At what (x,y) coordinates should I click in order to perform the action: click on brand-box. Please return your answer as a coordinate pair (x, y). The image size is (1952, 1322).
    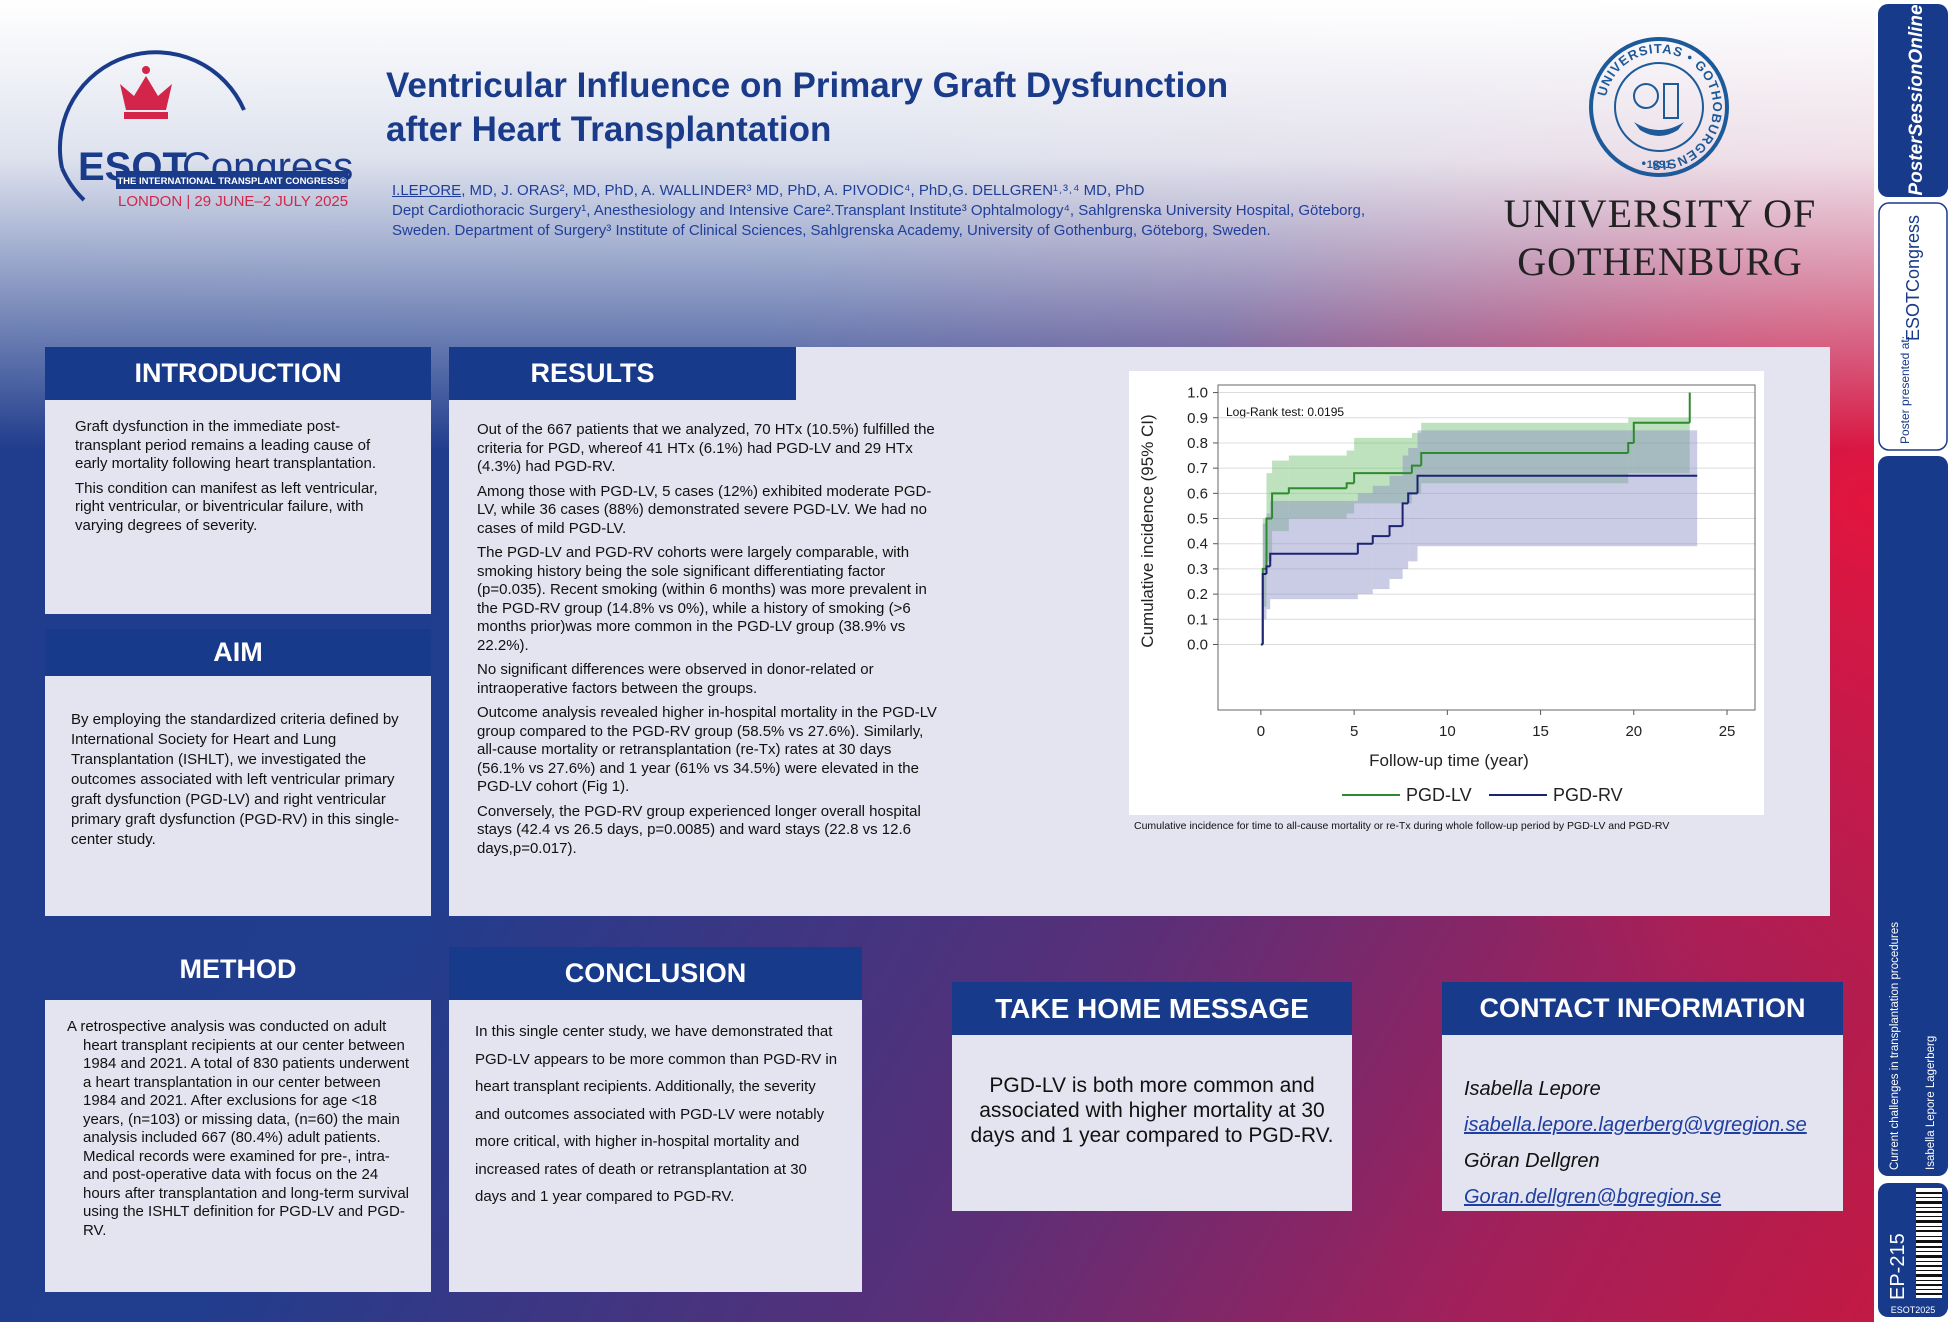
    Looking at the image, I should click on (1913, 100).